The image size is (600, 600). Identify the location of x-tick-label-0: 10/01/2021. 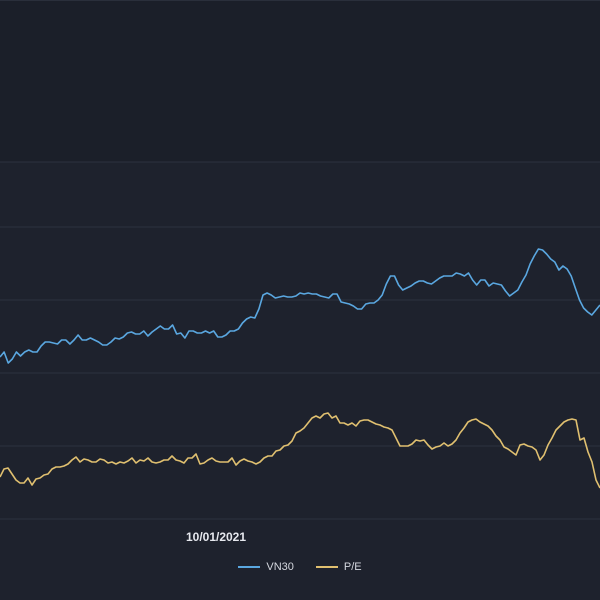
(216, 537).